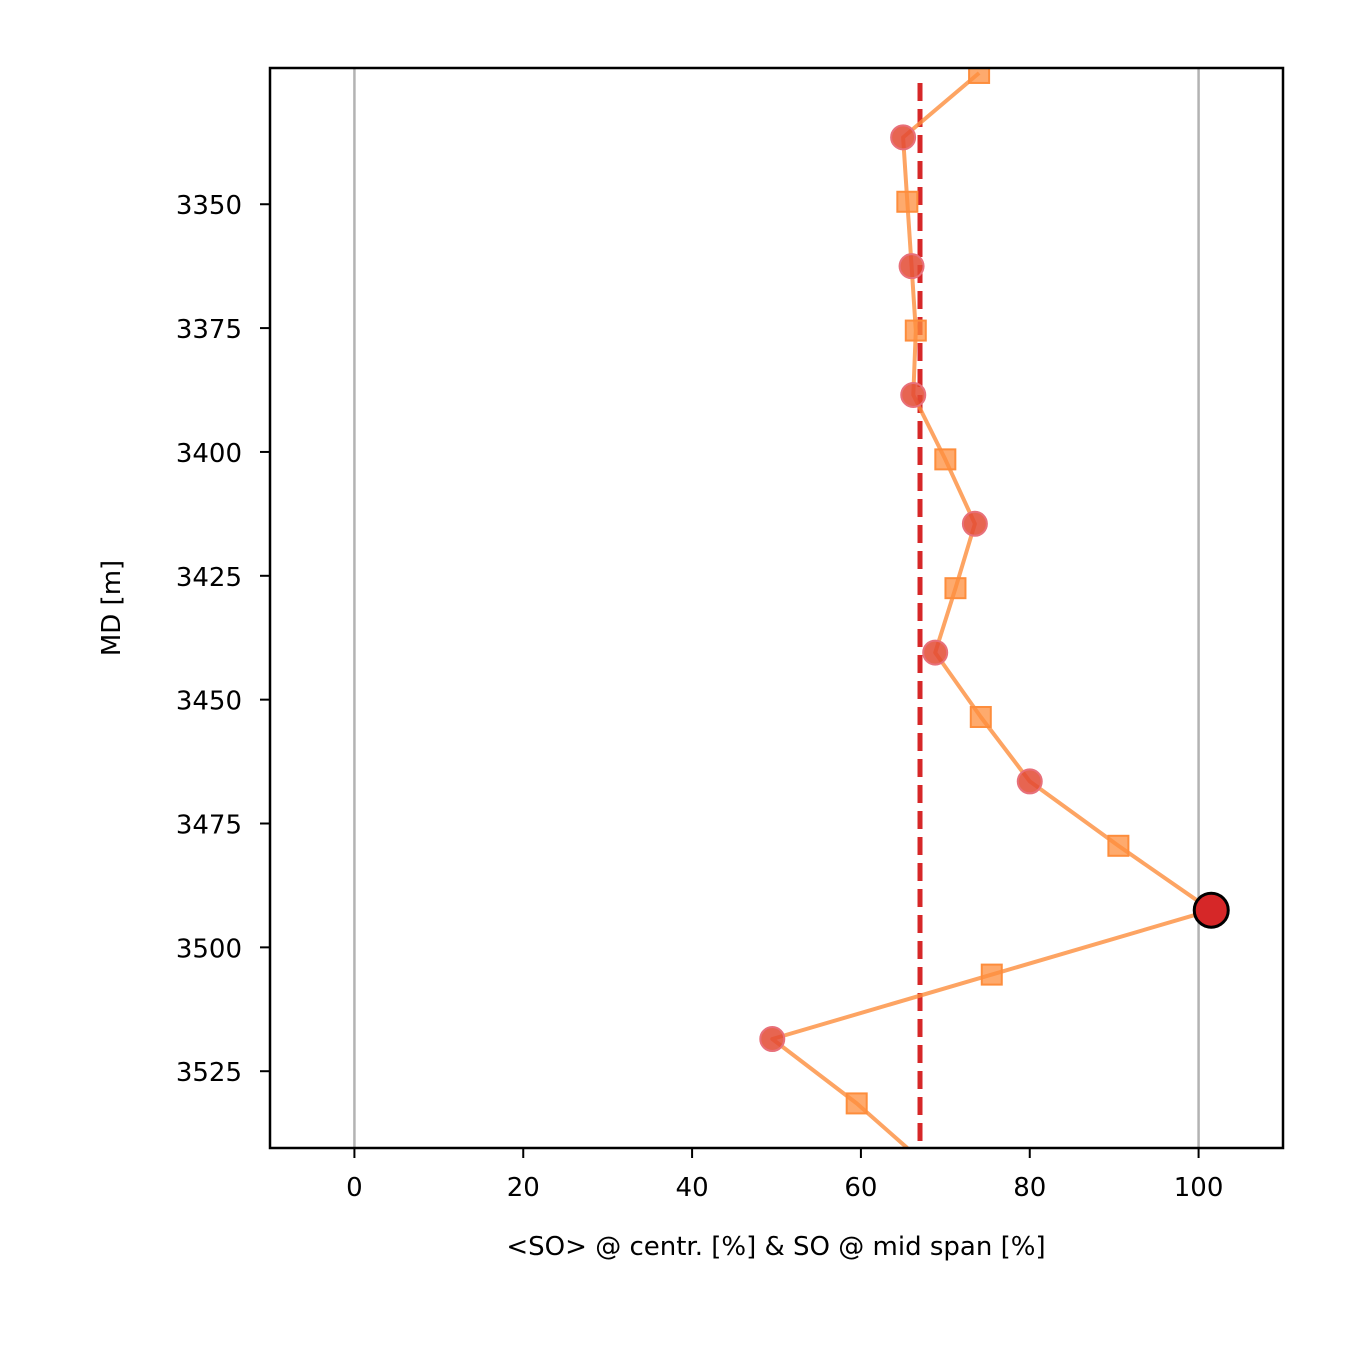 The image size is (1350, 1350). What do you see at coordinates (209, 826) in the screenshot?
I see `y-tick-label-3475: 3475` at bounding box center [209, 826].